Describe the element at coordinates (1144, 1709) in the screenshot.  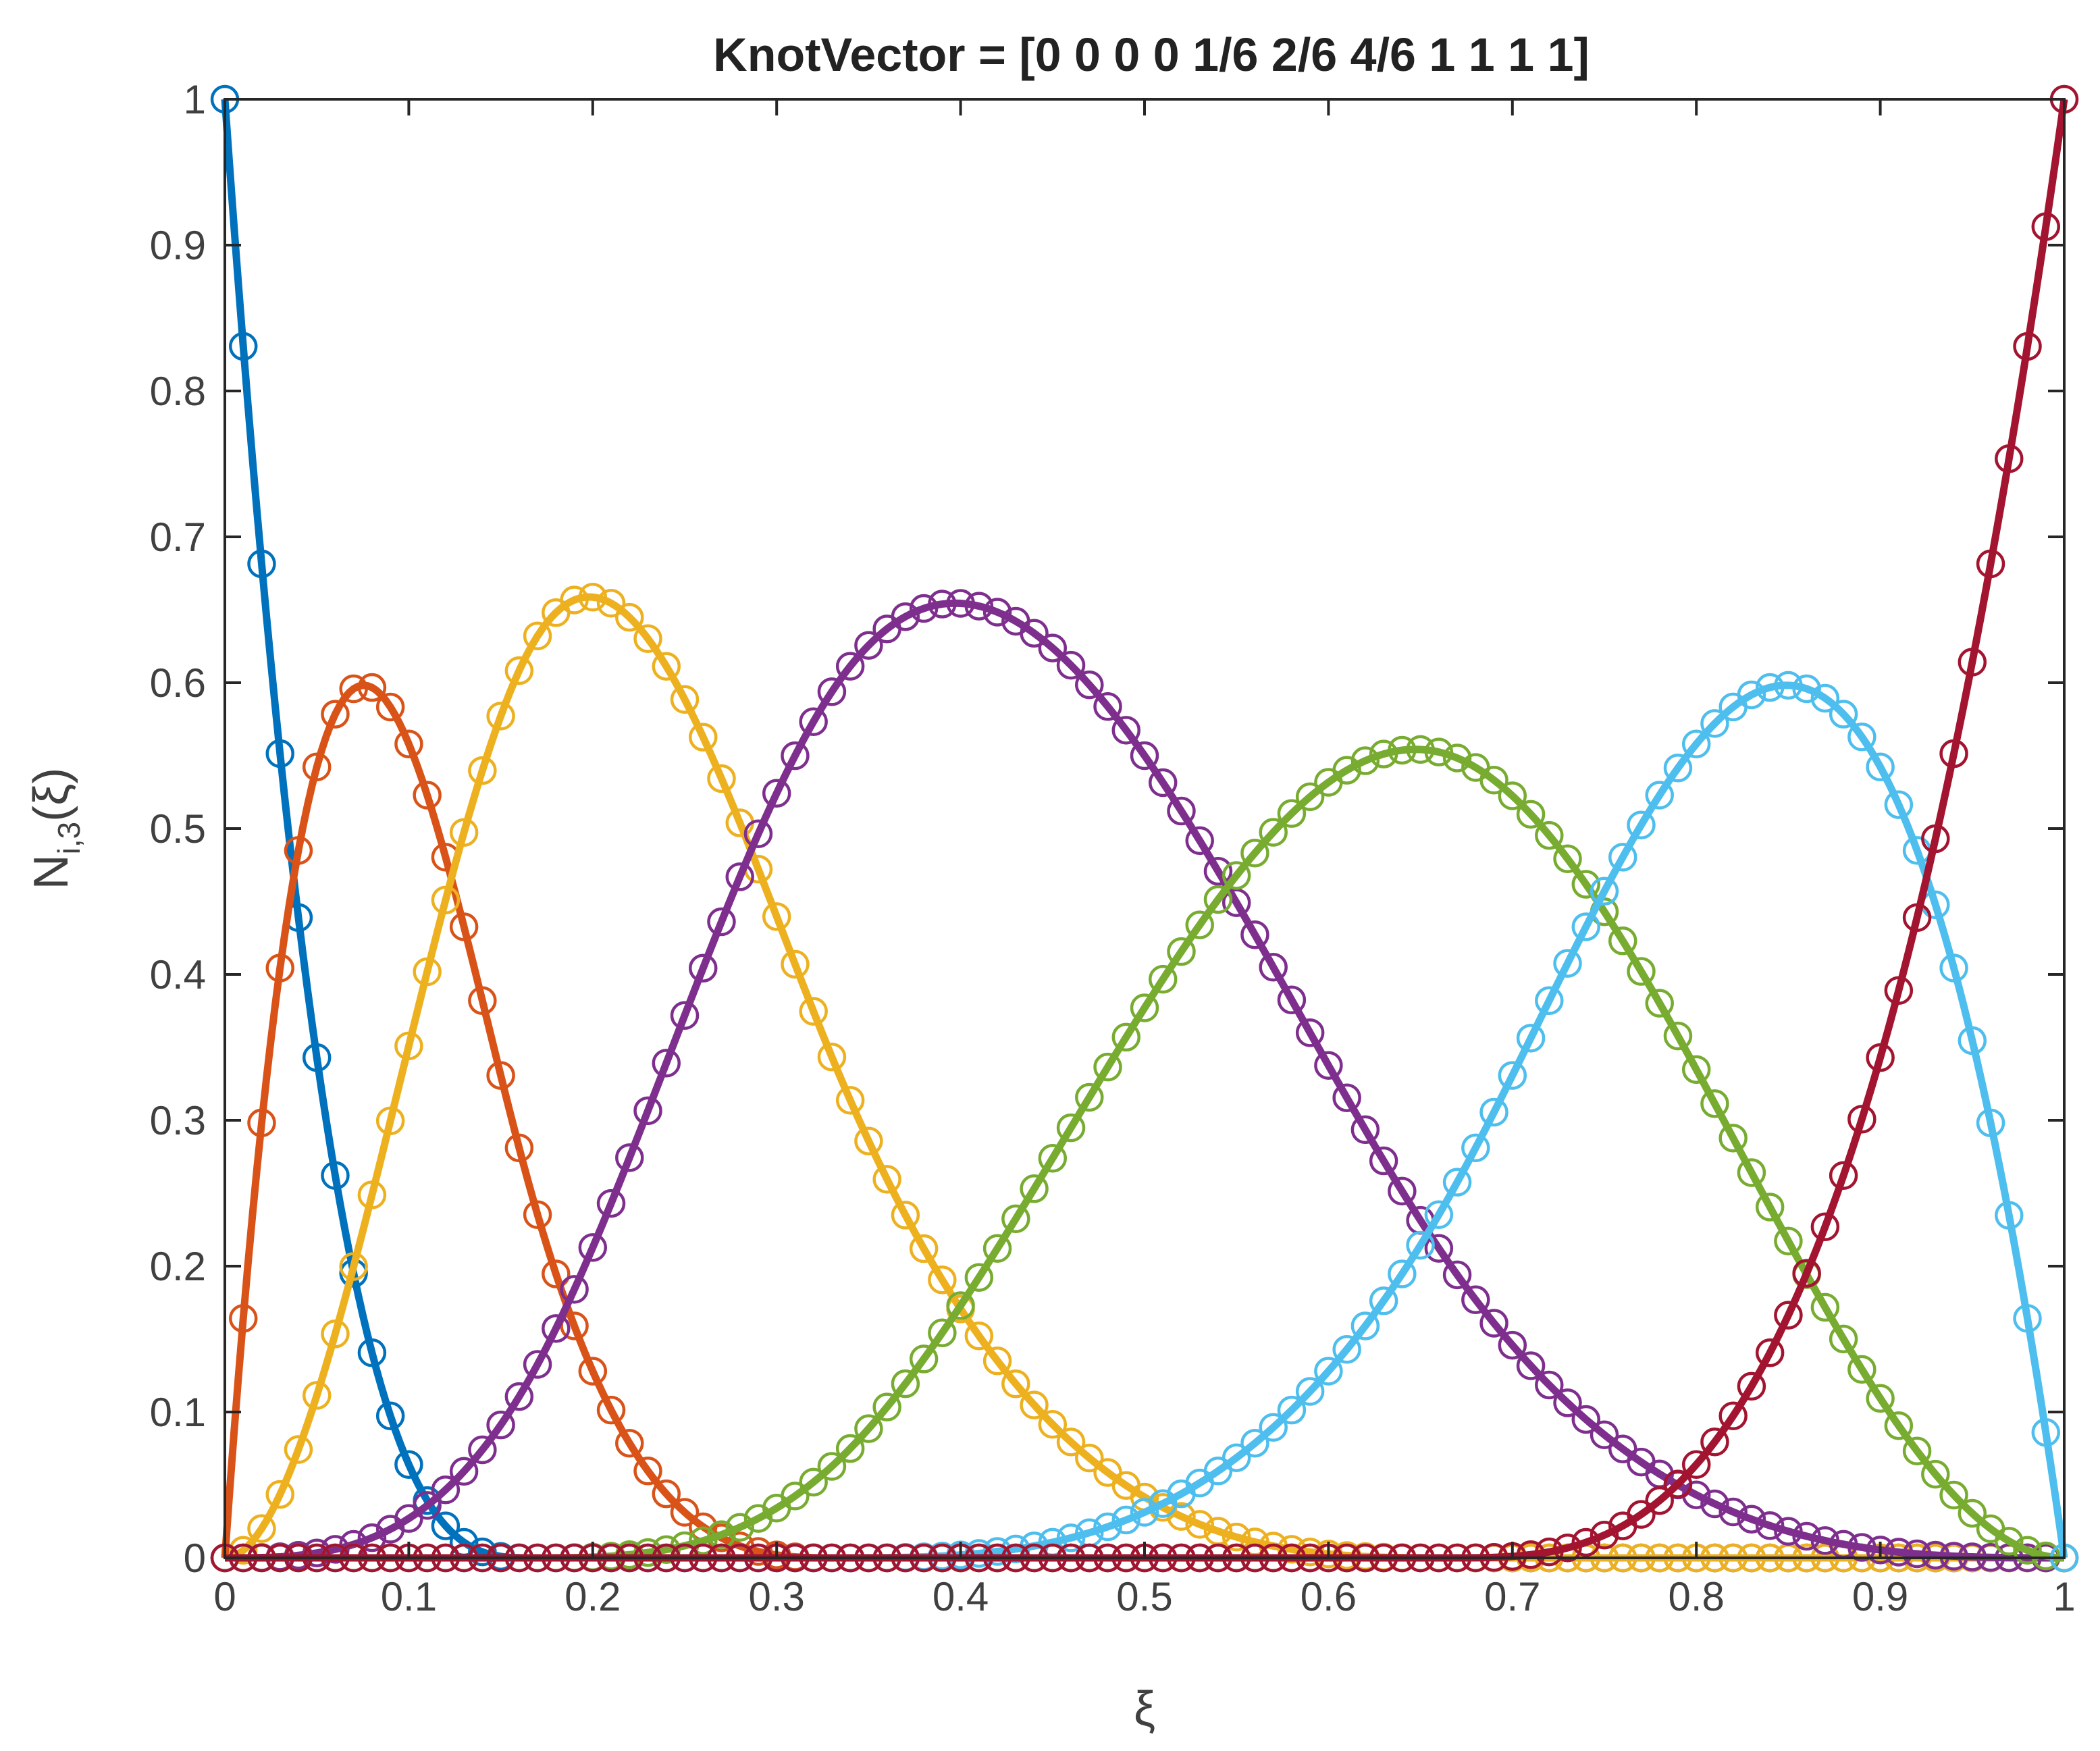
I see `x-axis-label: ξ` at that location.